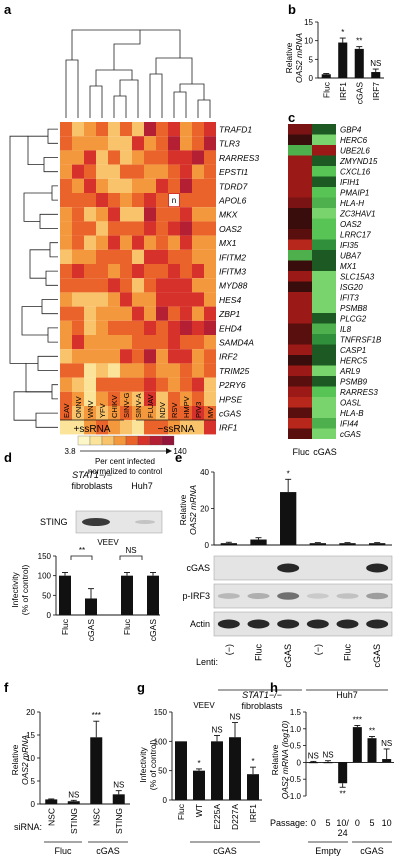  Describe the element at coordinates (229, 649) in the screenshot. I see `lane-label: (−)` at that location.